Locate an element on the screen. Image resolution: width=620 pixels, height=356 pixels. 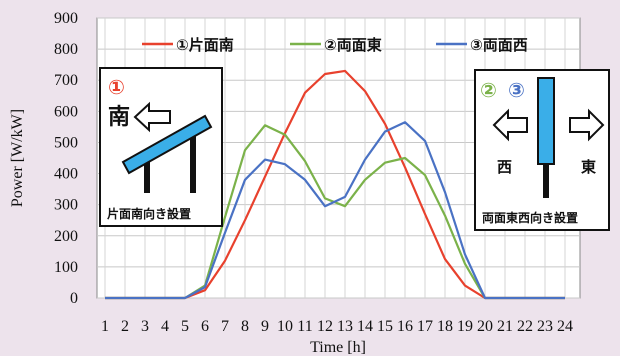
inset-left-number: ① is located at coordinates (116, 87).